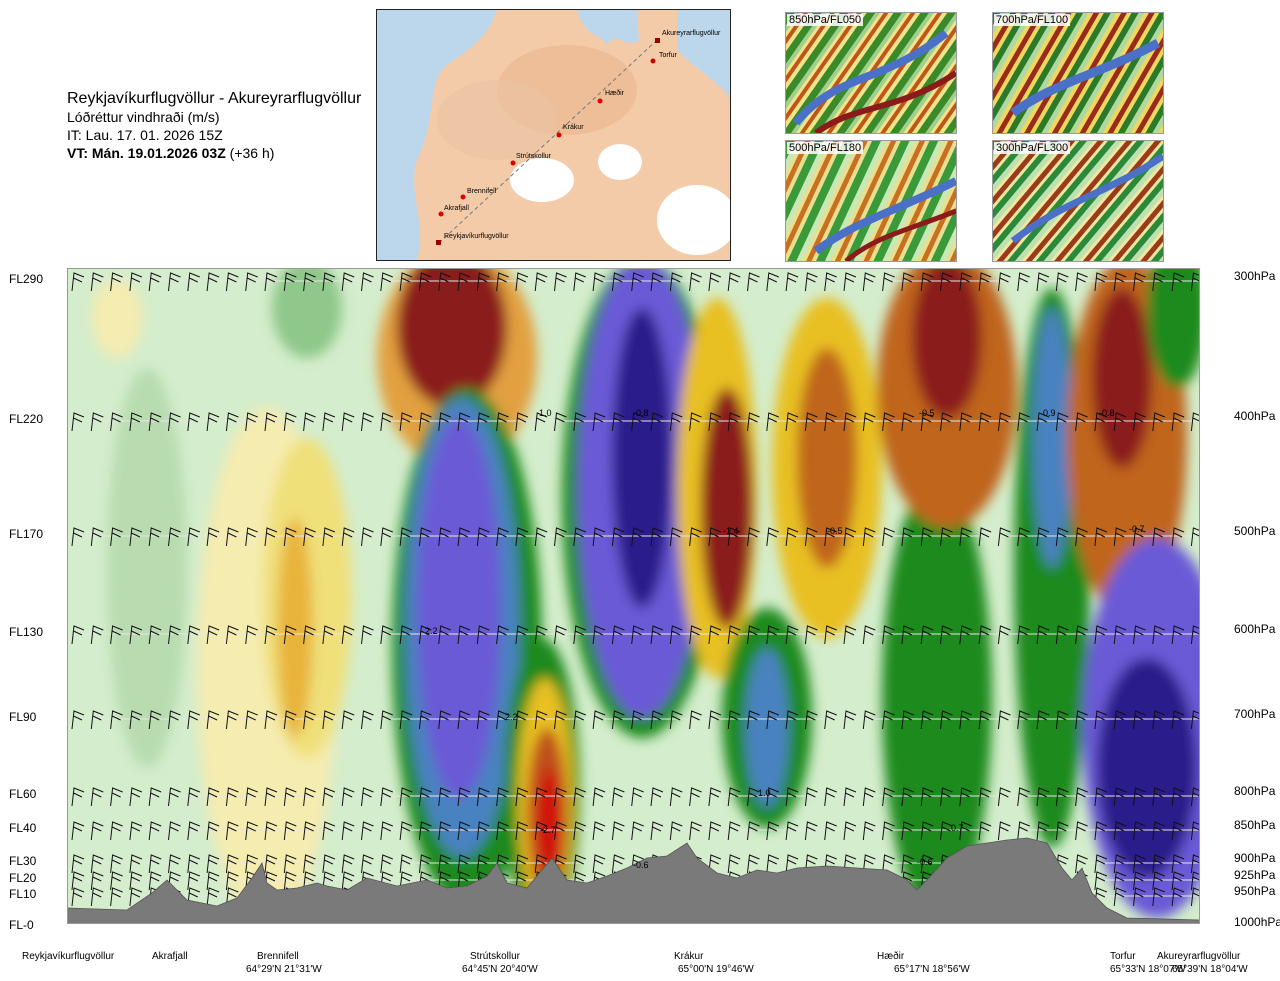  I want to click on thumbnail-500hpa: 500hPa/FL180, so click(871, 201).